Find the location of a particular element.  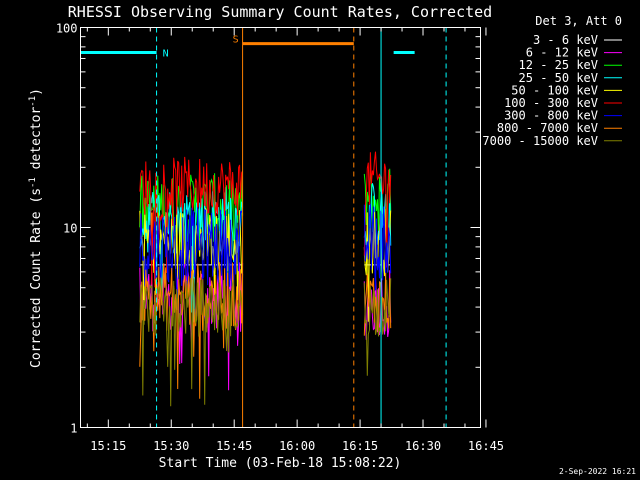

y-axis-label-end: ) is located at coordinates (36, 92).